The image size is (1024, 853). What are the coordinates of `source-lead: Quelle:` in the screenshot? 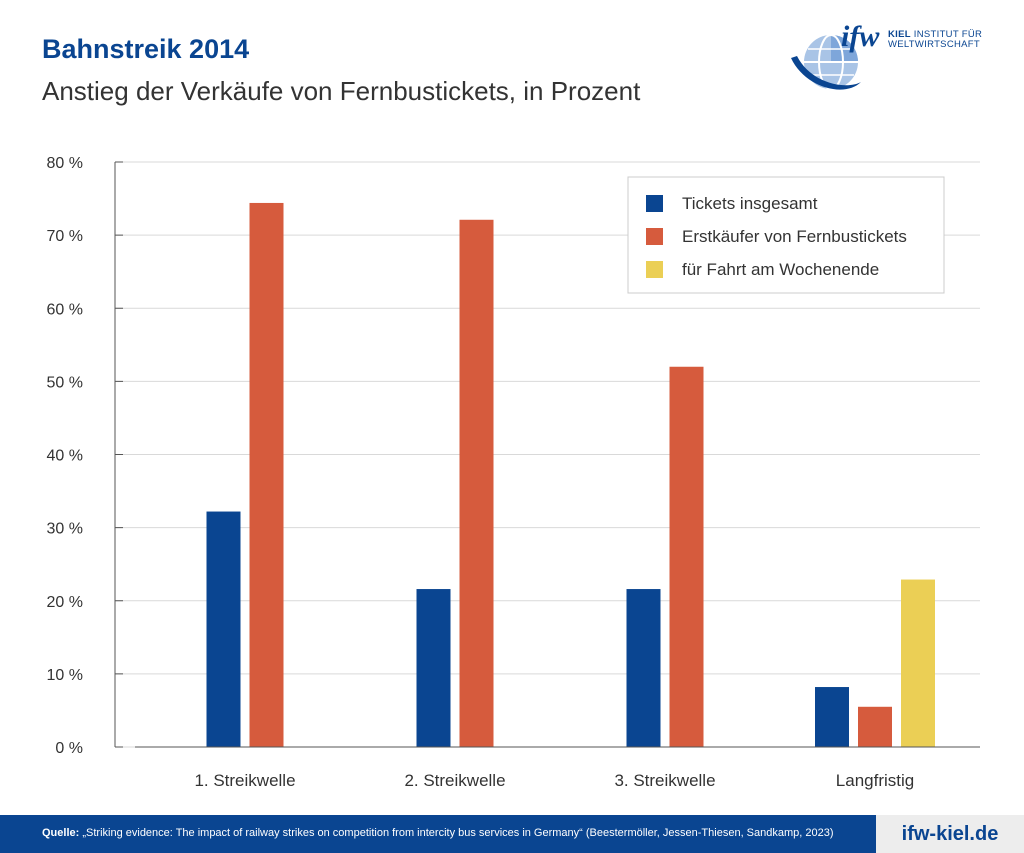 It's located at (61, 833).